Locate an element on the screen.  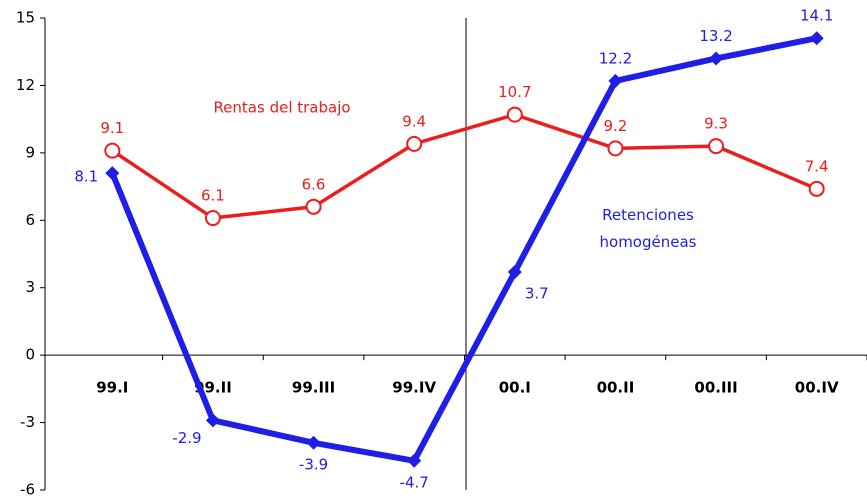
data-label: -3.9 is located at coordinates (313, 464).